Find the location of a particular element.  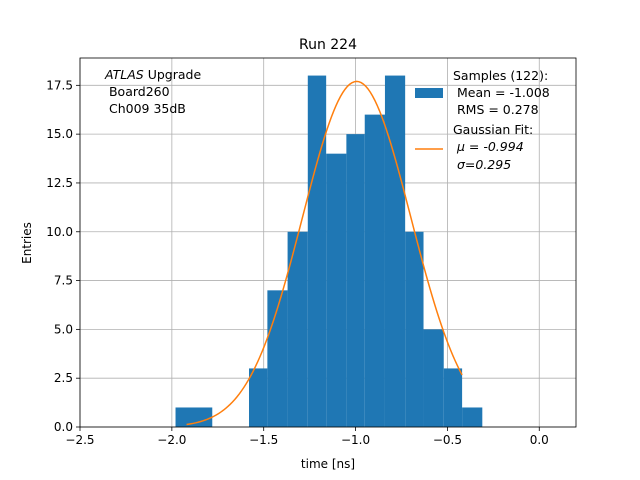

legend-fit-title: Gaussian Fit: is located at coordinates (493, 129).